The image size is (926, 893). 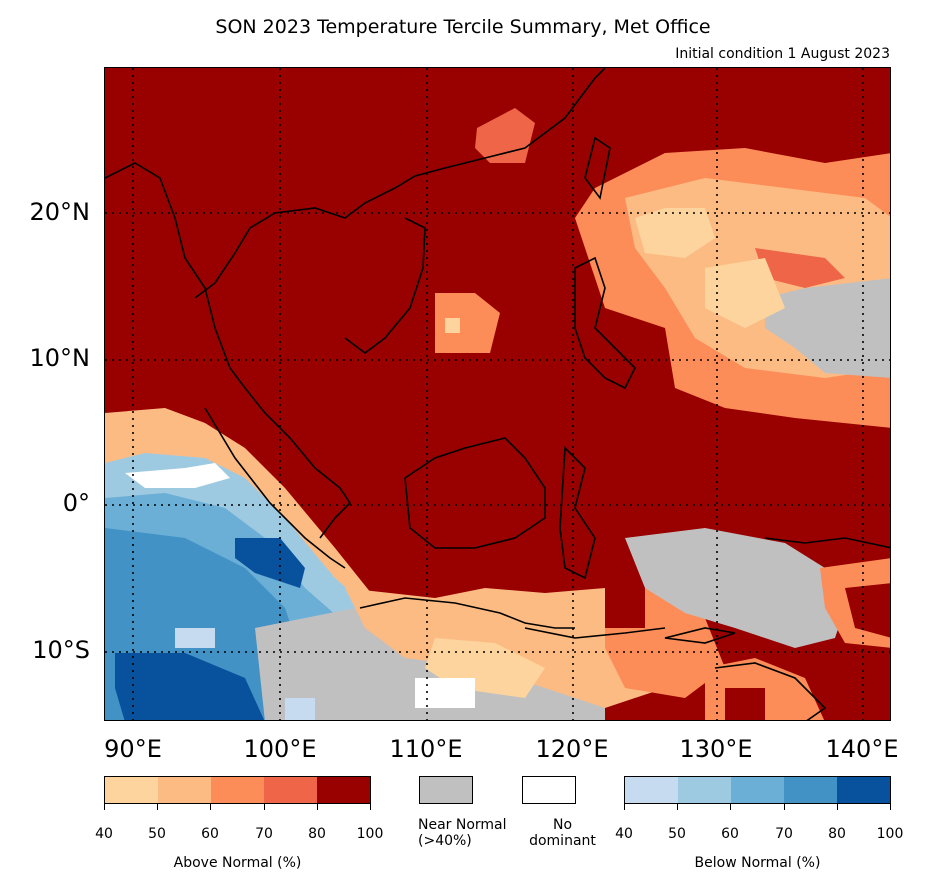 What do you see at coordinates (133, 749) in the screenshot?
I see `lon-label-90e: 90°E` at bounding box center [133, 749].